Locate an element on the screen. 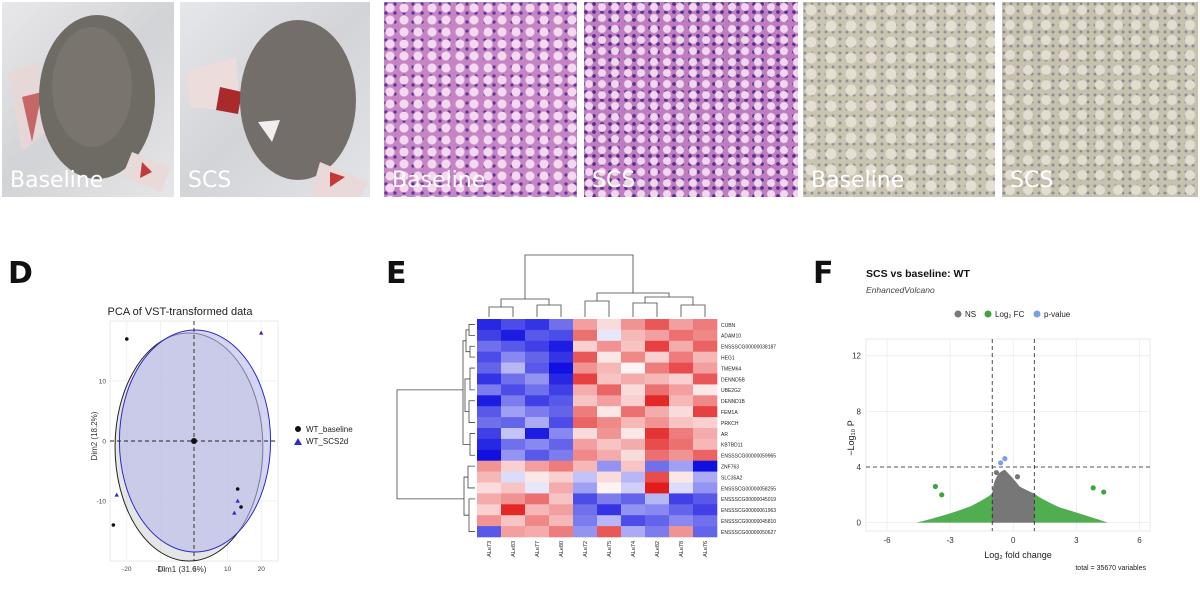 The width and height of the screenshot is (1200, 589). heatmap-row-label: FEM1A is located at coordinates (729, 413).